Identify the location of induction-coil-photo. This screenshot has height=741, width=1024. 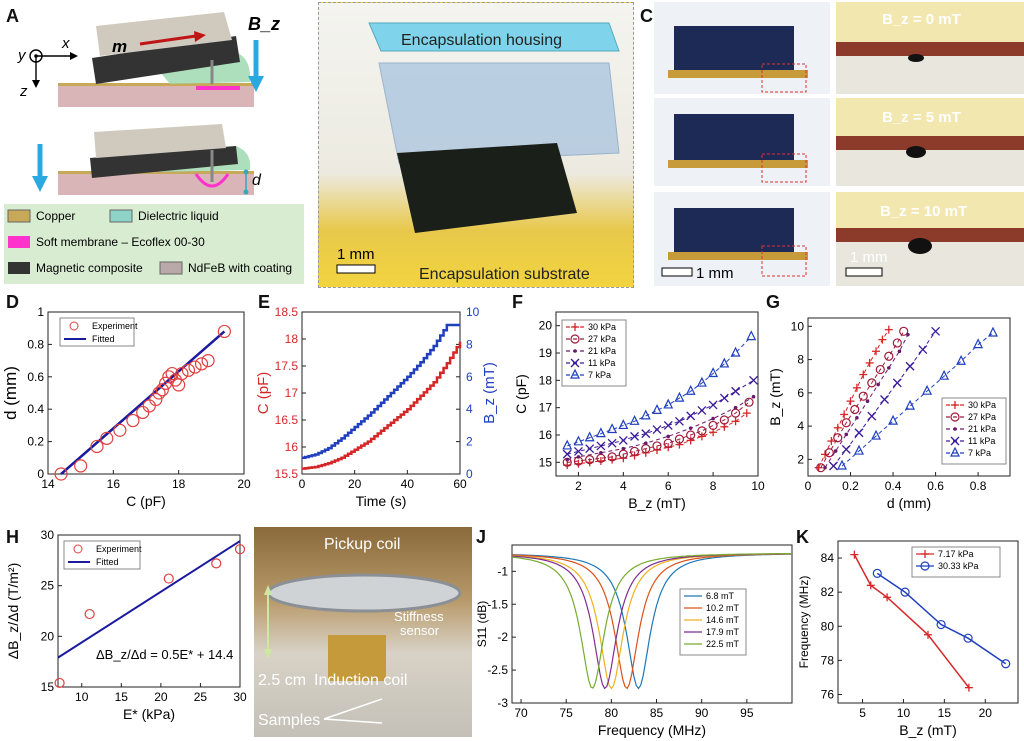
(357, 658).